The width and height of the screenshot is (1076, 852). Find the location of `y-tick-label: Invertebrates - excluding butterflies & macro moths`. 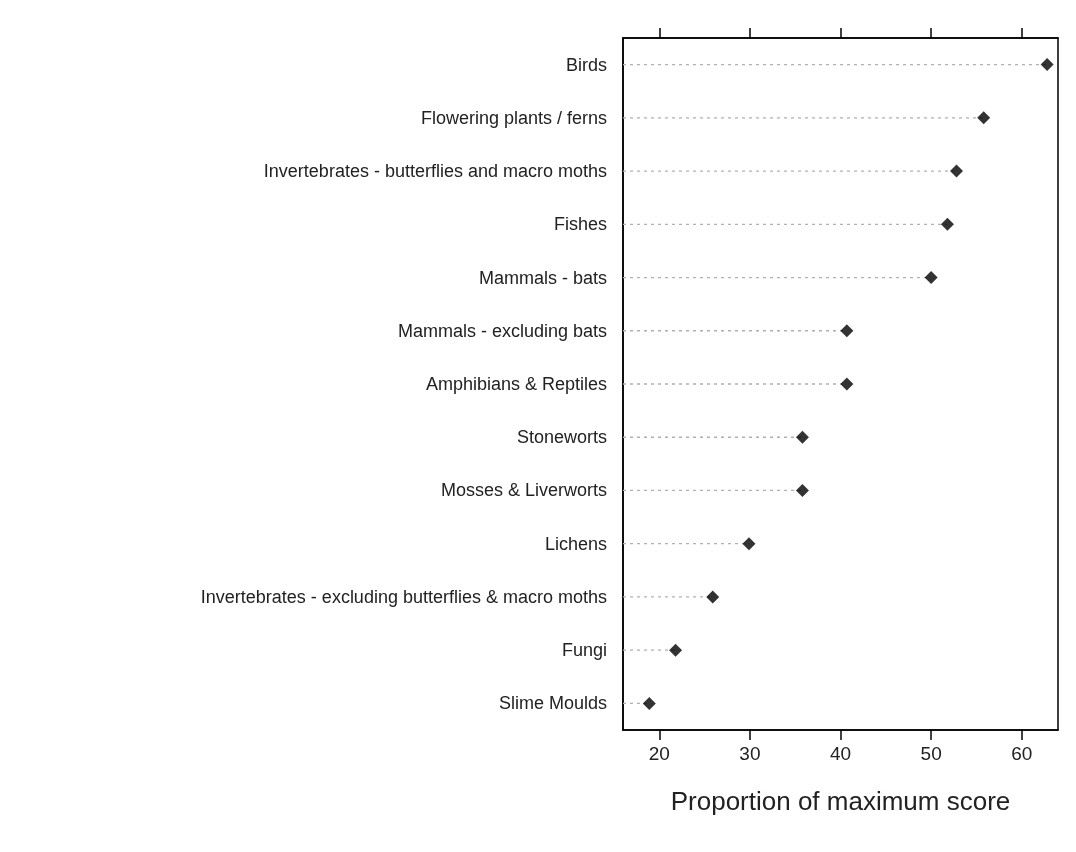

y-tick-label: Invertebrates - excluding butterflies & macro moths is located at coordinates (403, 596).